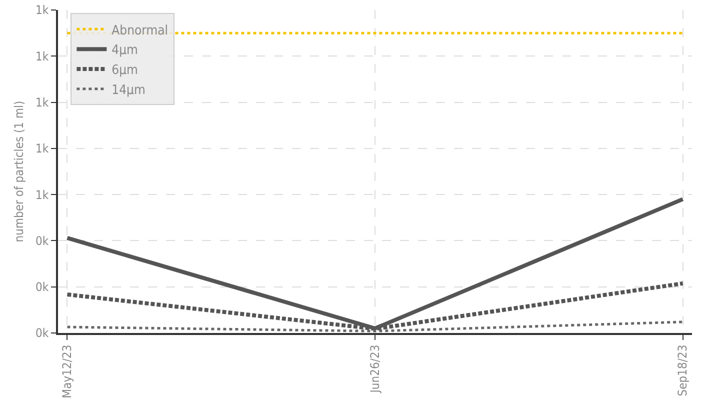  What do you see at coordinates (67, 371) in the screenshot?
I see `x-tick-label: May12/23` at bounding box center [67, 371].